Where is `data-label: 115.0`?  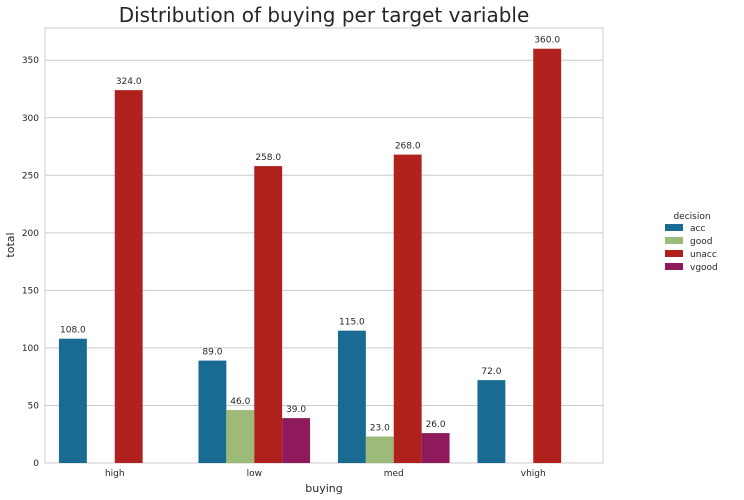
data-label: 115.0 is located at coordinates (352, 323).